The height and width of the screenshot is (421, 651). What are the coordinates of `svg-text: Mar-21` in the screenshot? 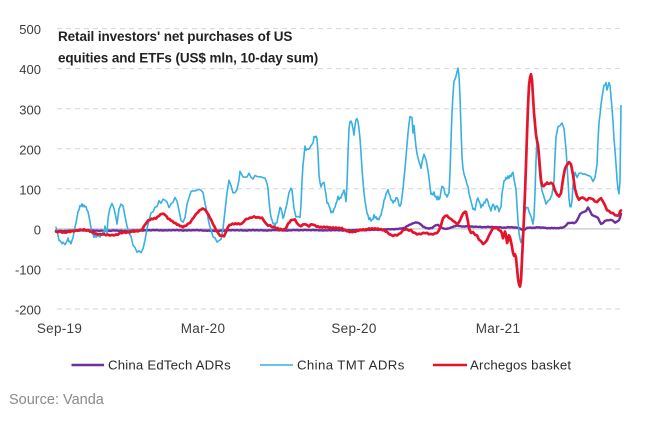 It's located at (498, 328).